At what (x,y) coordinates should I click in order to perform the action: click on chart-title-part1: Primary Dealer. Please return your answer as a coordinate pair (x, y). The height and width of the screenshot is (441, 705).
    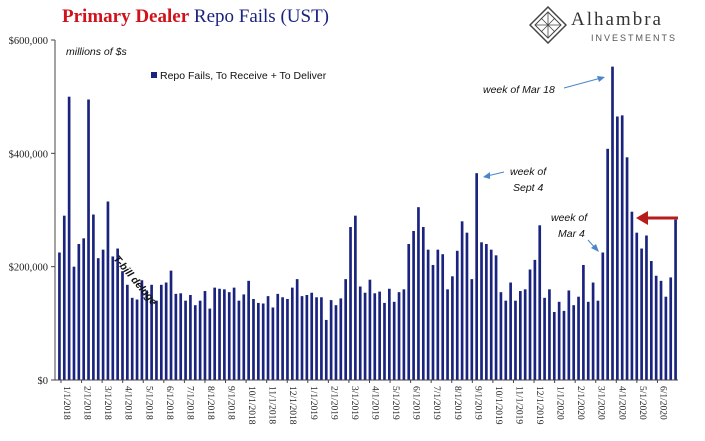
    Looking at the image, I should click on (126, 16).